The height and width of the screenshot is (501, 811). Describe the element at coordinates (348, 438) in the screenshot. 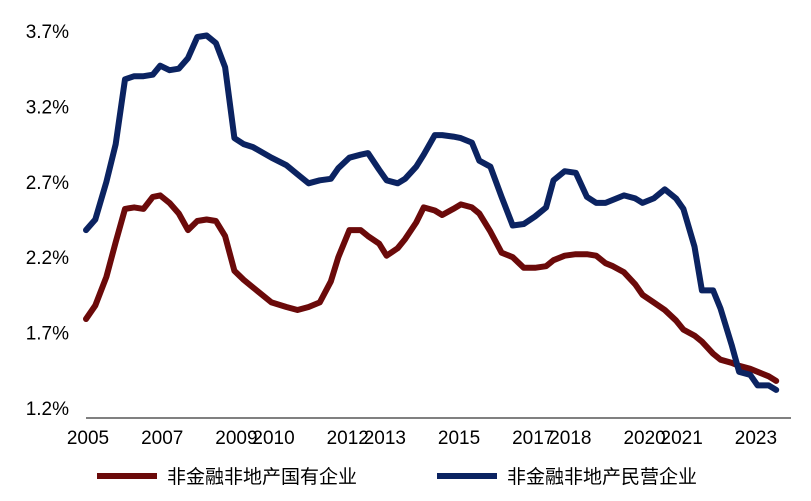

I see `x-tick-label: 2012` at that location.